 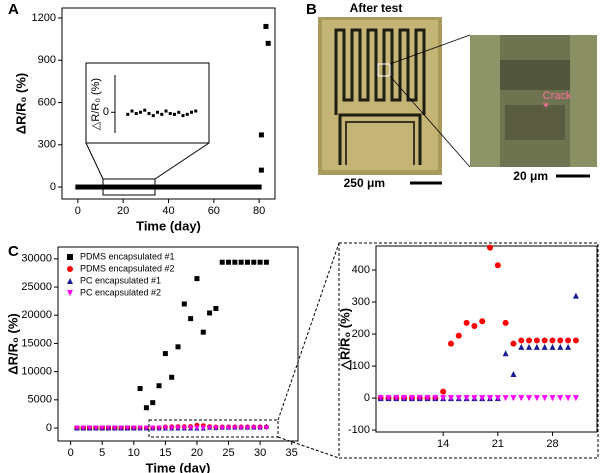 What do you see at coordinates (13, 9) in the screenshot?
I see `panel-label: A` at bounding box center [13, 9].